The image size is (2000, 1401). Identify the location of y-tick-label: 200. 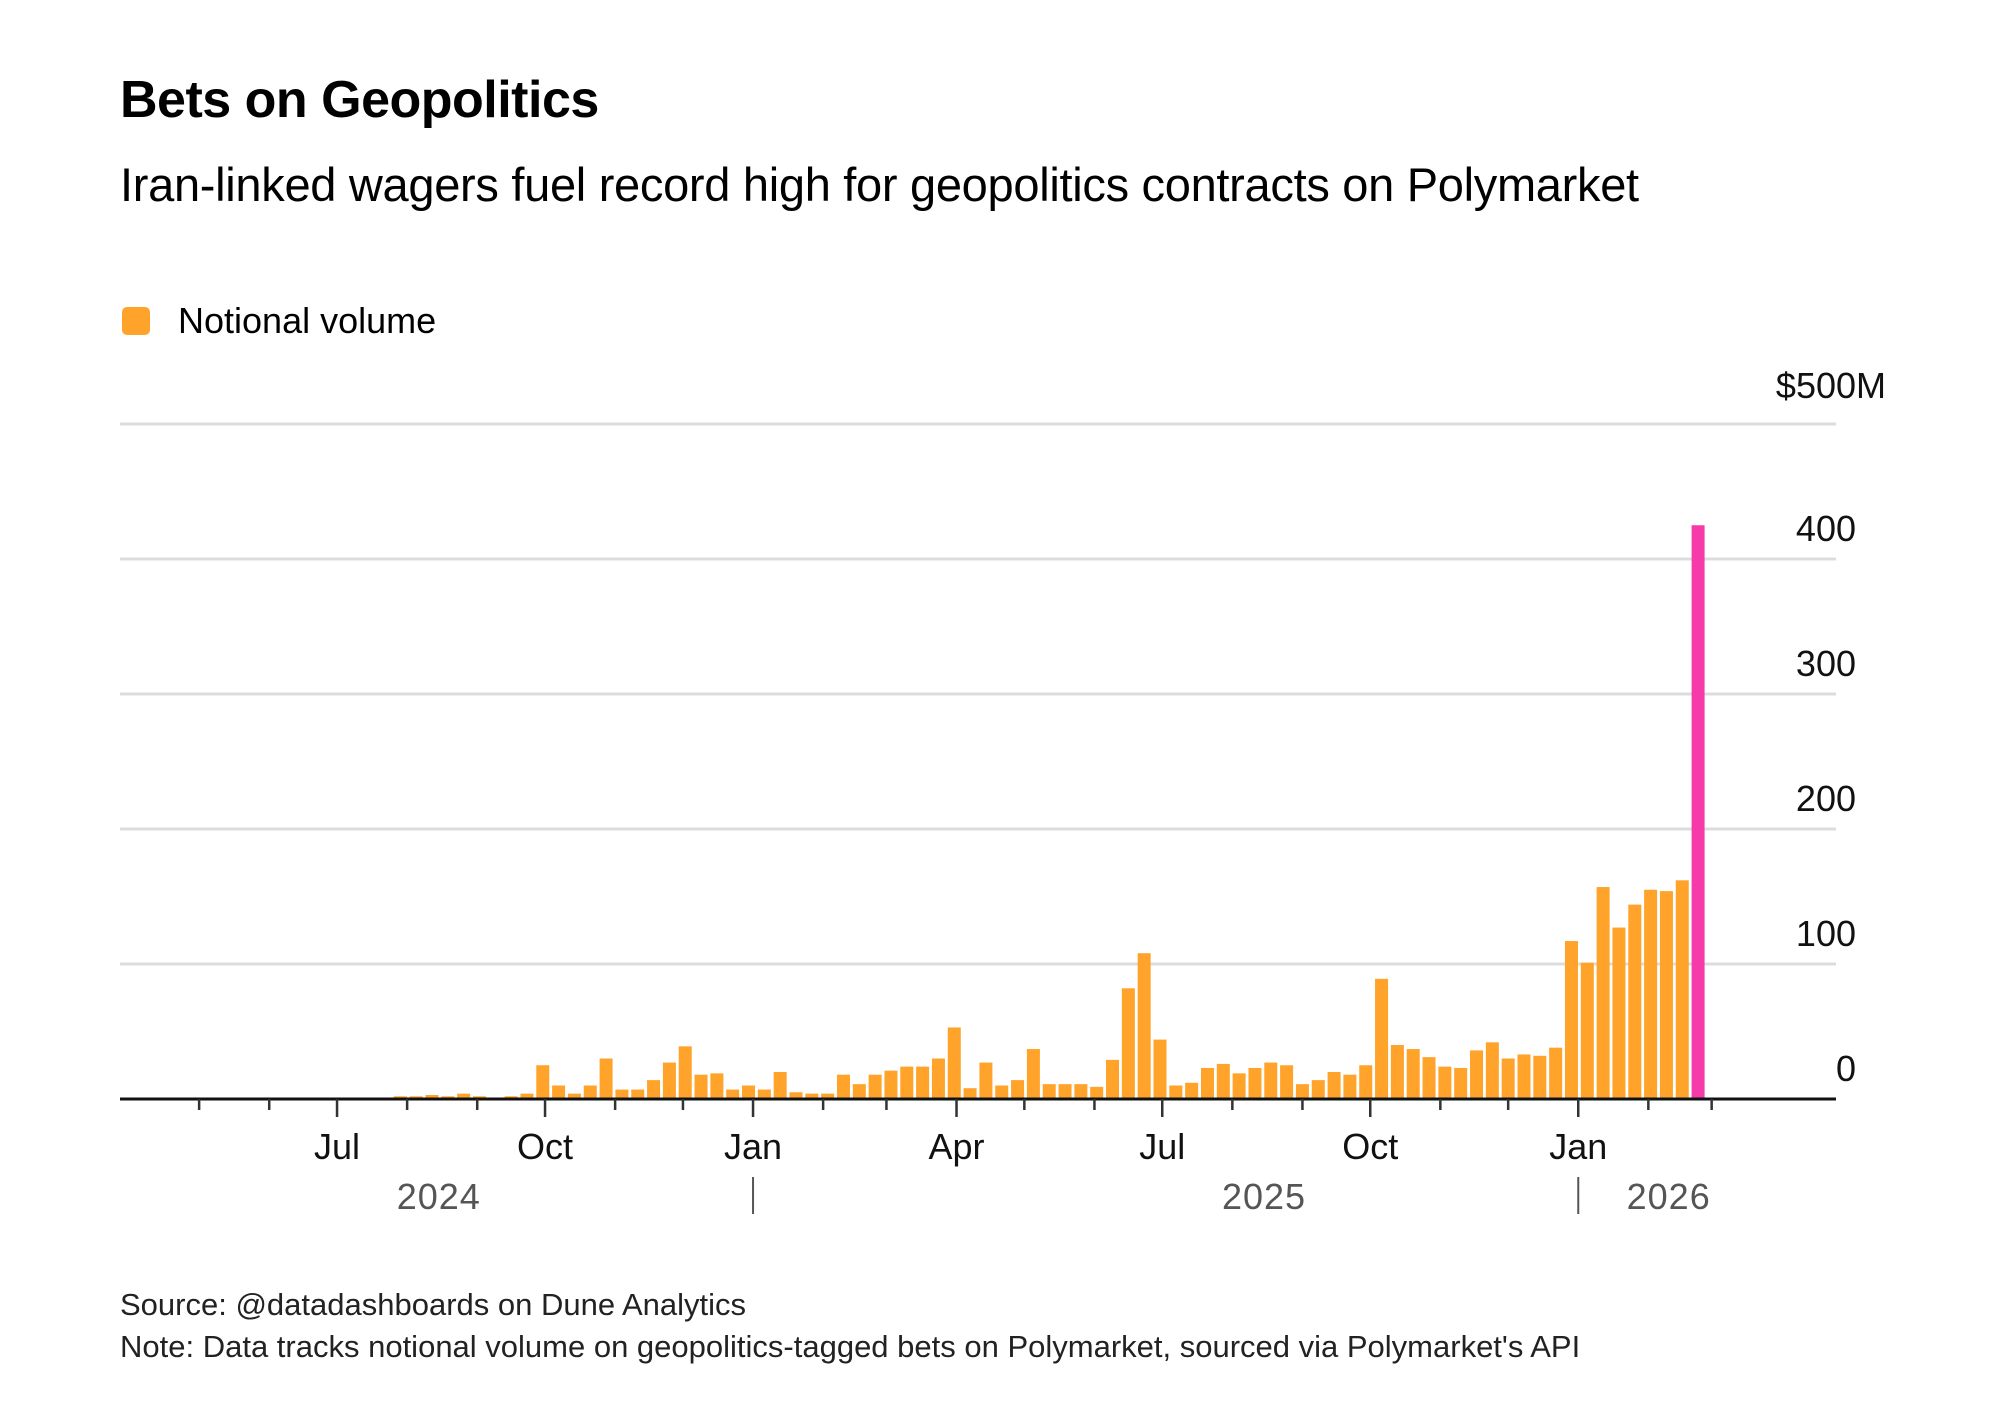
(1826, 798).